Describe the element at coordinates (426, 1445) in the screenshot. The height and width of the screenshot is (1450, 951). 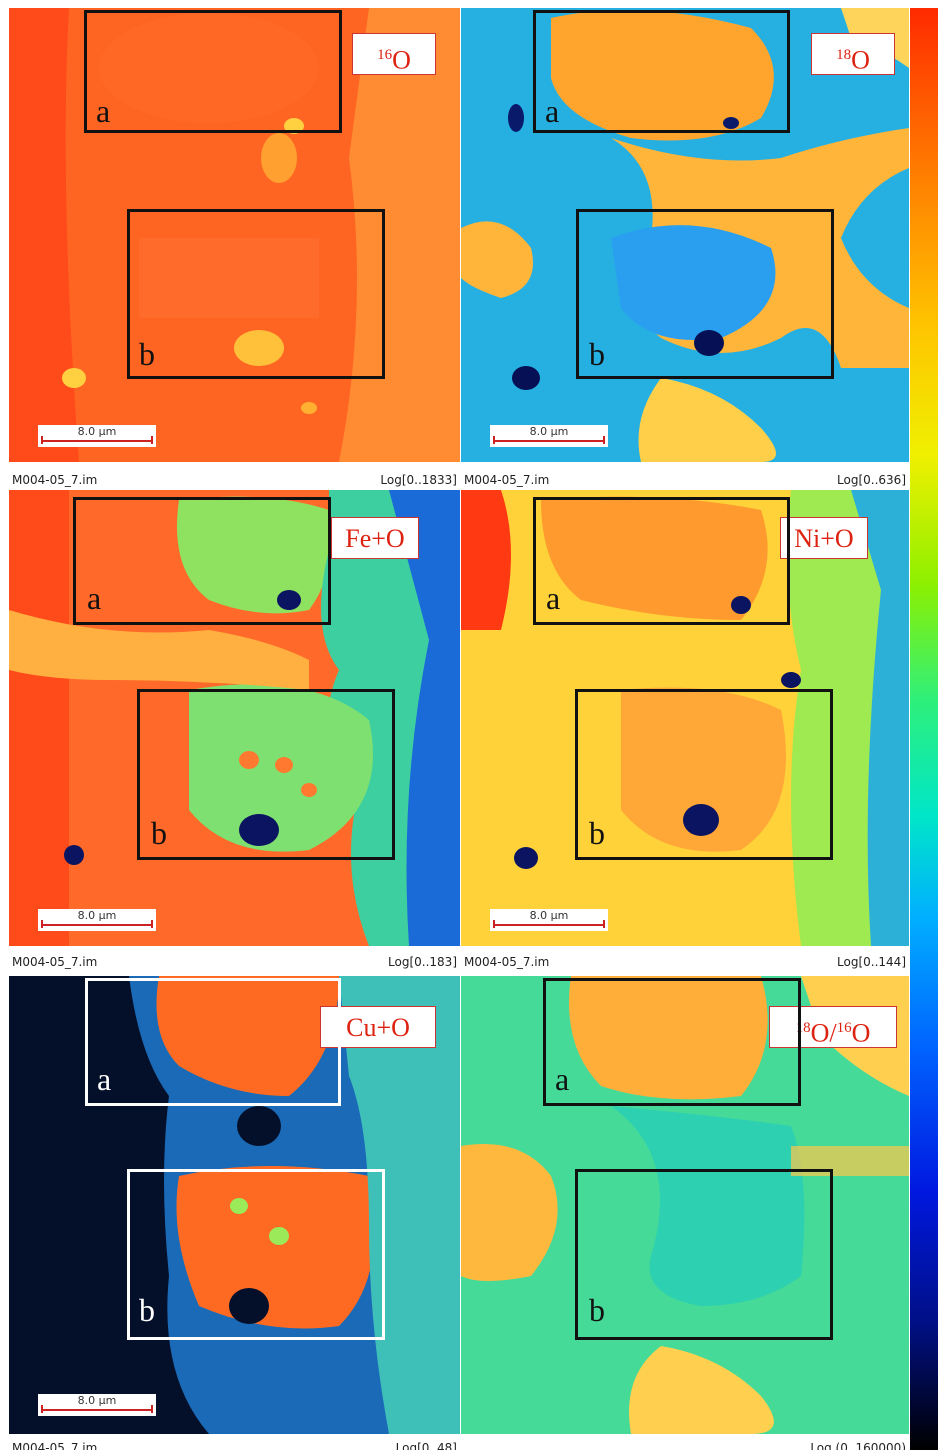
I see `intensity-range: Log[0..48]` at that location.